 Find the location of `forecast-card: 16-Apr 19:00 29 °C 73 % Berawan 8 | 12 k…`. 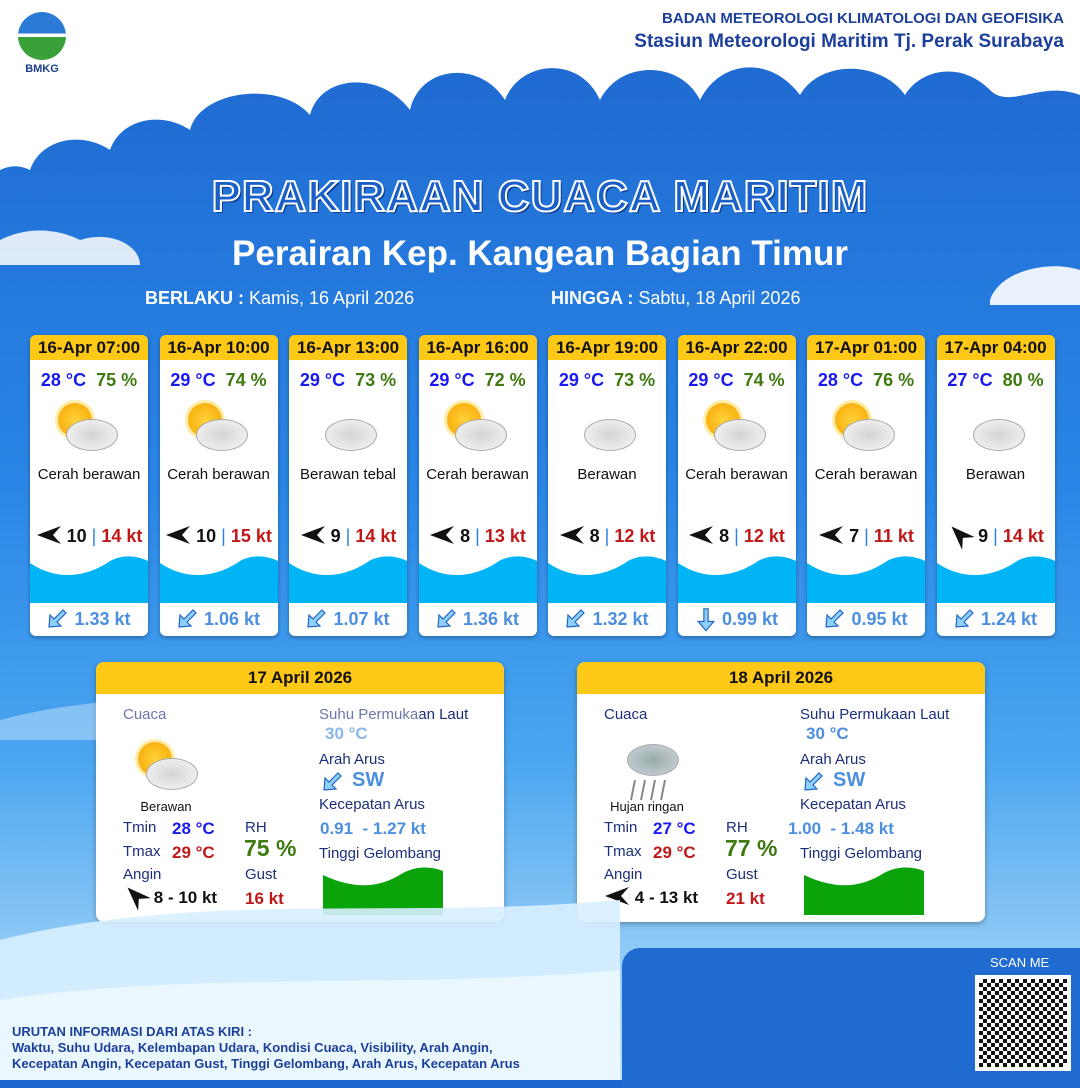

forecast-card: 16-Apr 19:00 29 °C 73 % Berawan 8 | 12 k… is located at coordinates (607, 485).